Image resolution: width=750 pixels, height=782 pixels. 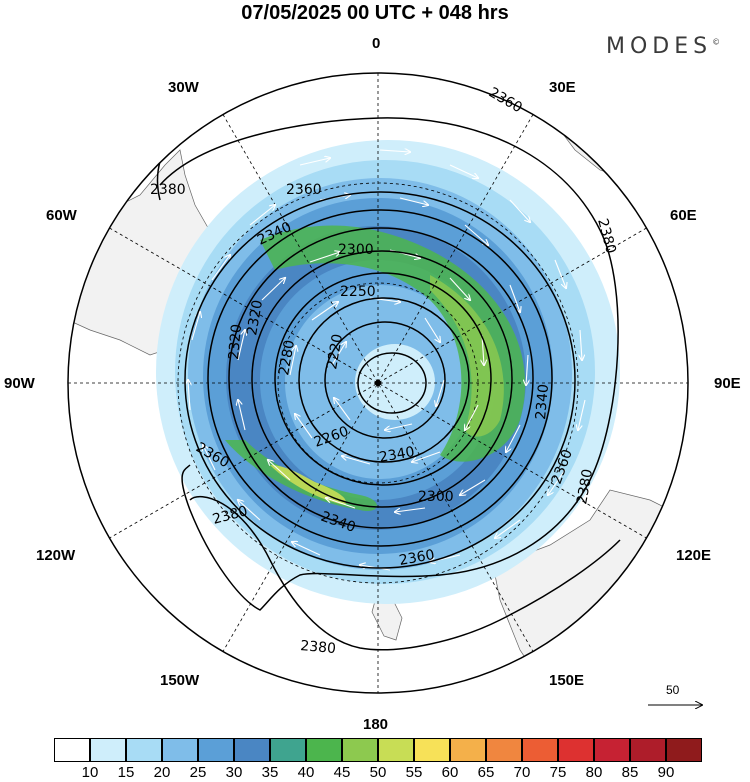 I want to click on colorbar-tick-label: 45, so click(x=342, y=772).